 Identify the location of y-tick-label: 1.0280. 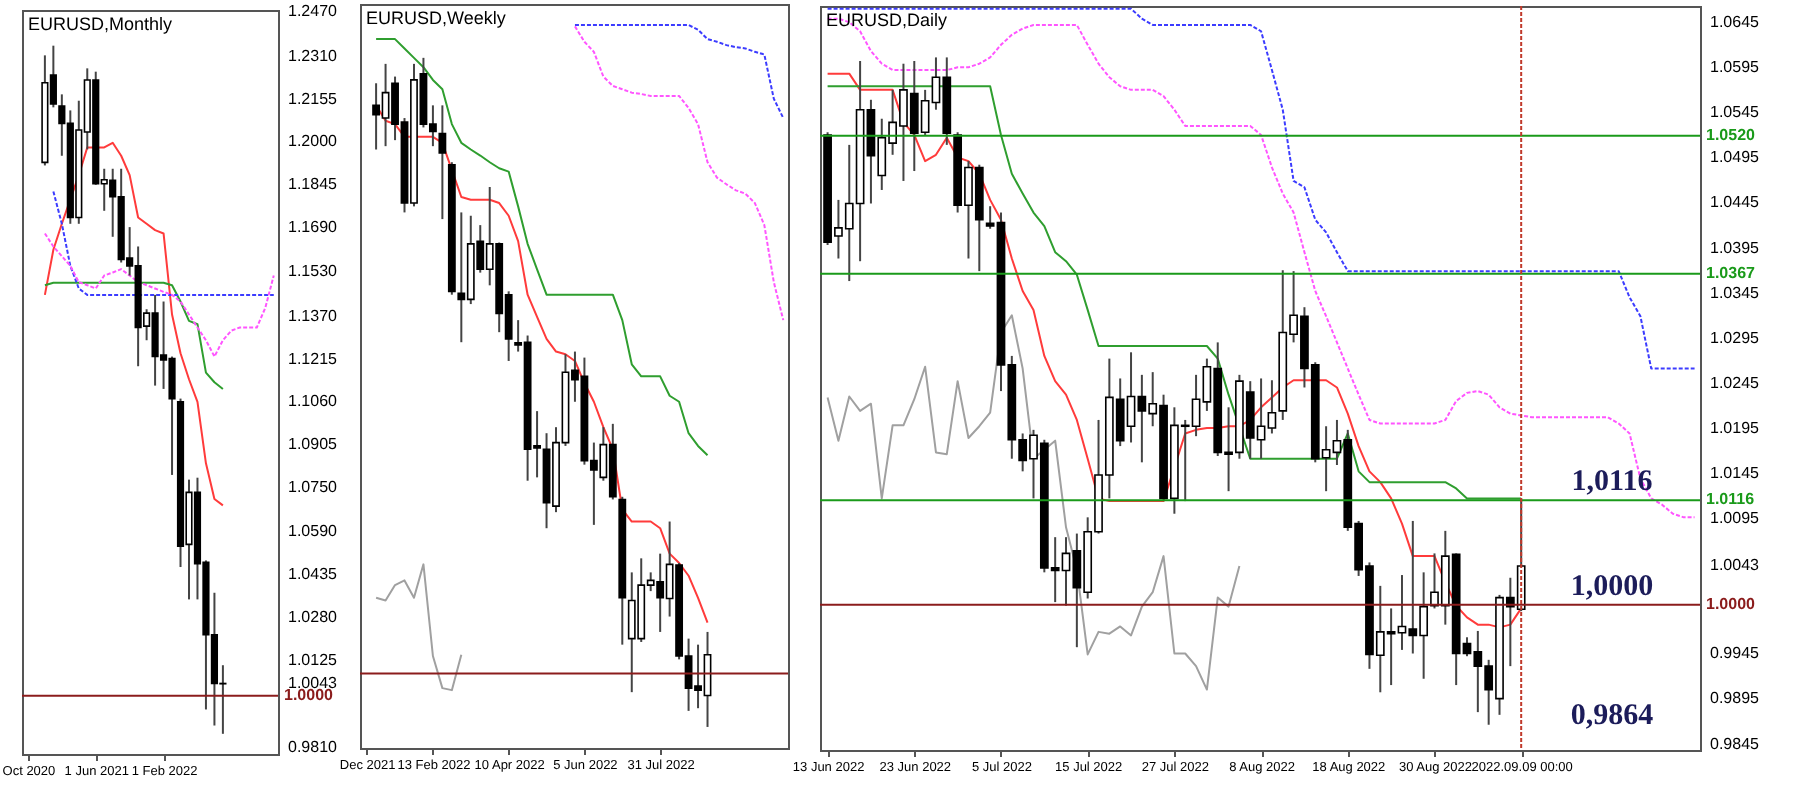
(313, 617).